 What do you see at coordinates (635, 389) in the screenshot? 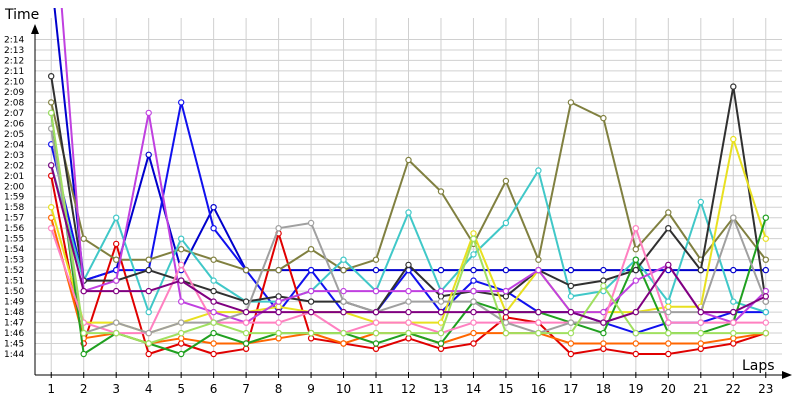
I see `x-tick-label: 19` at bounding box center [635, 389].